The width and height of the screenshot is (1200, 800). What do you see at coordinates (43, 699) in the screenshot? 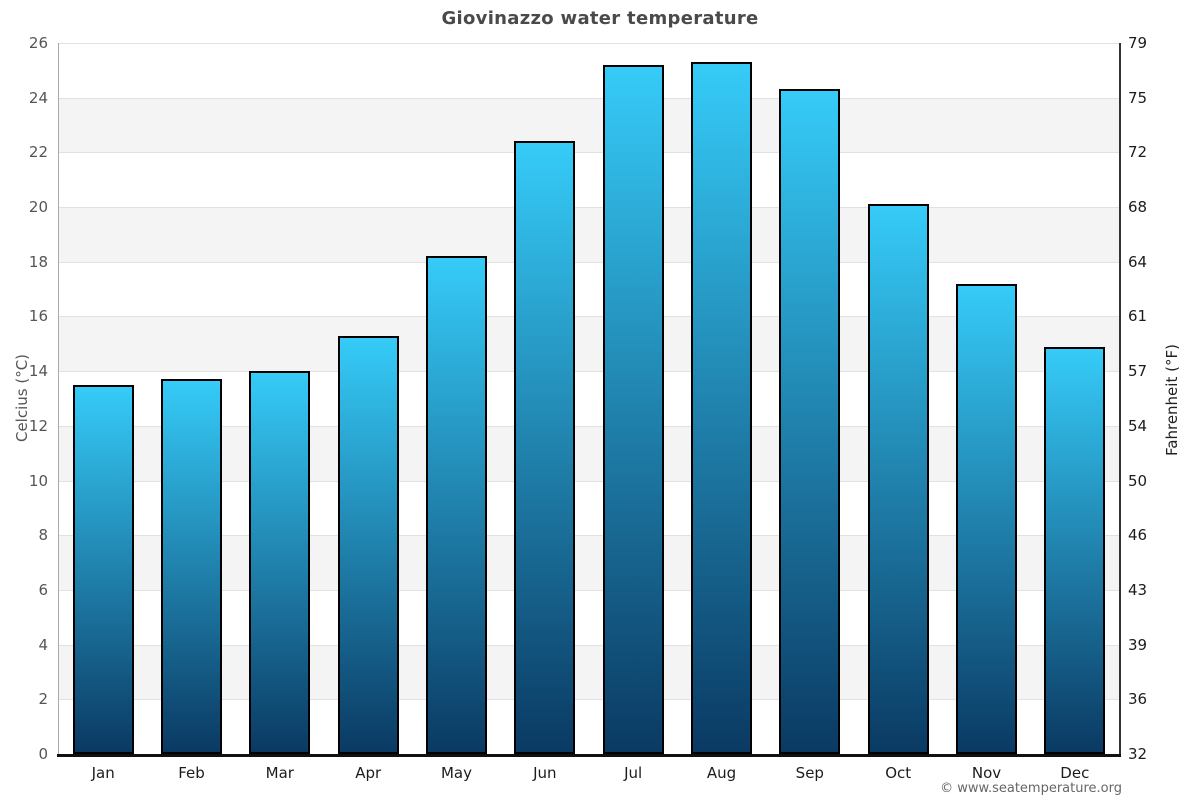
I see `y-tick-celsius: 2` at bounding box center [43, 699].